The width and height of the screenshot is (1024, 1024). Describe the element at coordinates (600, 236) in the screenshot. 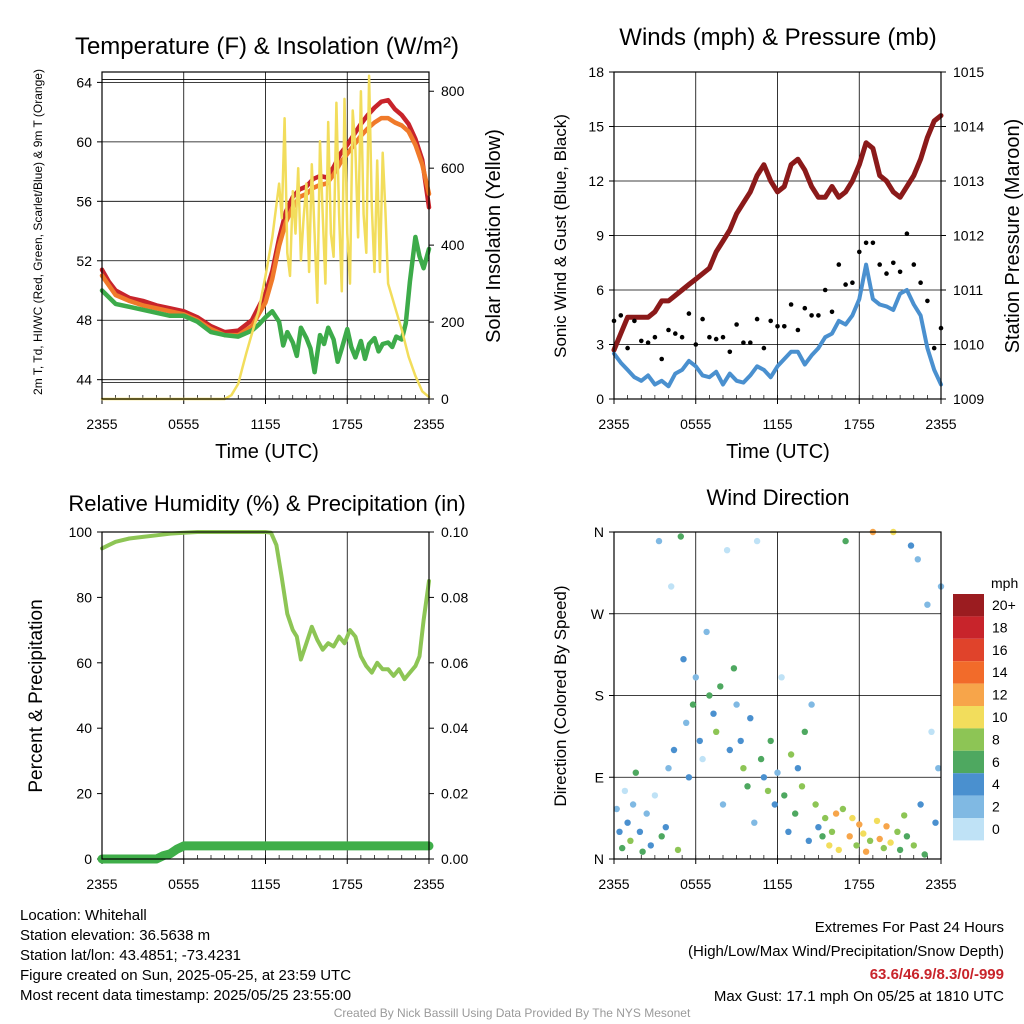

I see `y-tick-label: 9` at that location.